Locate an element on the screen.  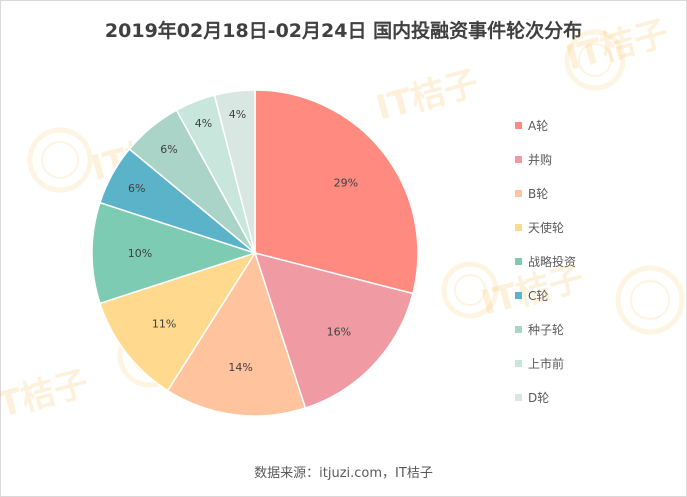
slice-value-label: 16% is located at coordinates (339, 332).